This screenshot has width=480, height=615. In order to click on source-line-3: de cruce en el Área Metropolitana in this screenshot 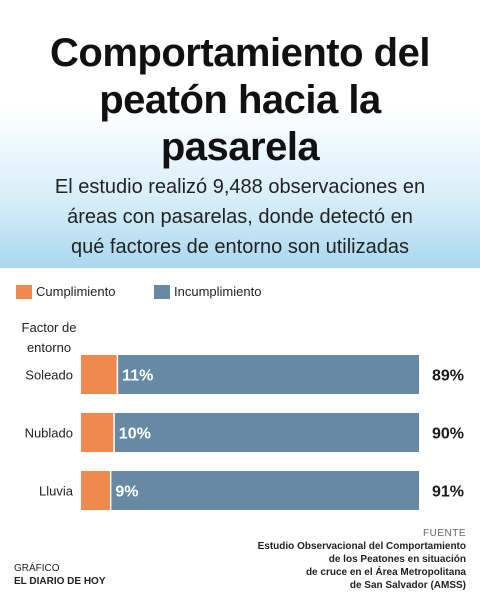, I will do `click(385, 572)`.